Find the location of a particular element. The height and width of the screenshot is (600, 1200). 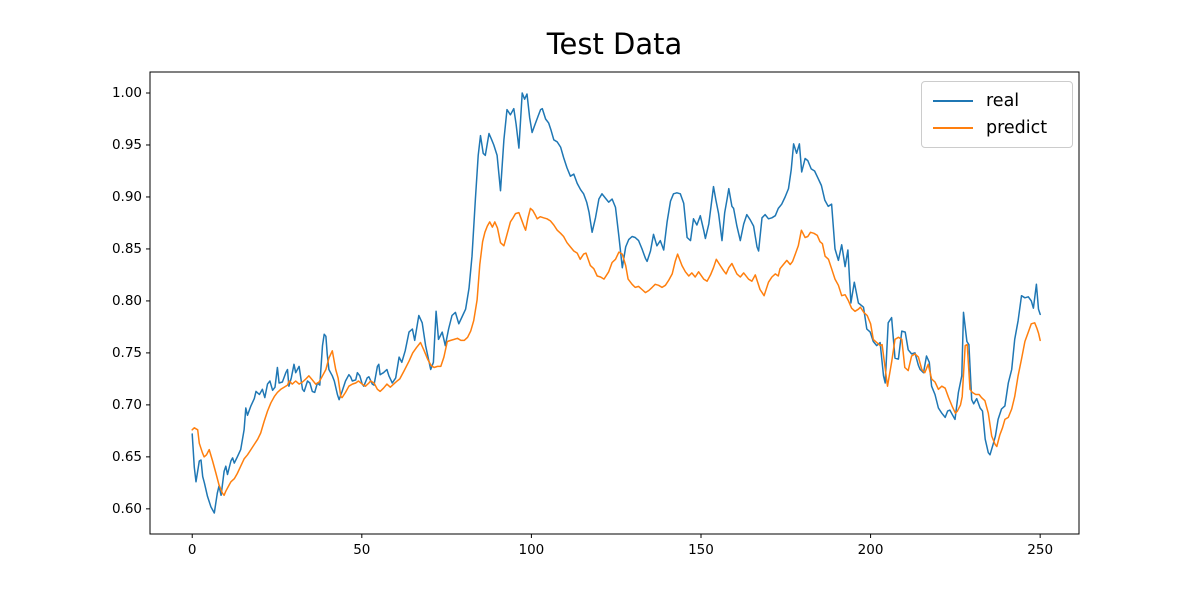

legend: real predict is located at coordinates (997, 114).